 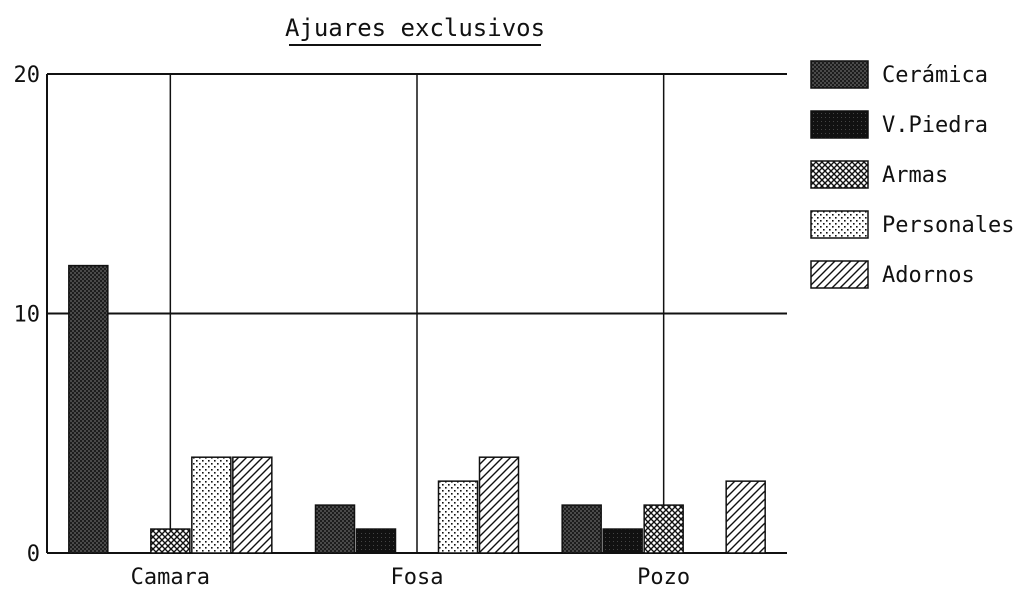 What do you see at coordinates (33, 554) in the screenshot?
I see `y-tick-label: 0` at bounding box center [33, 554].